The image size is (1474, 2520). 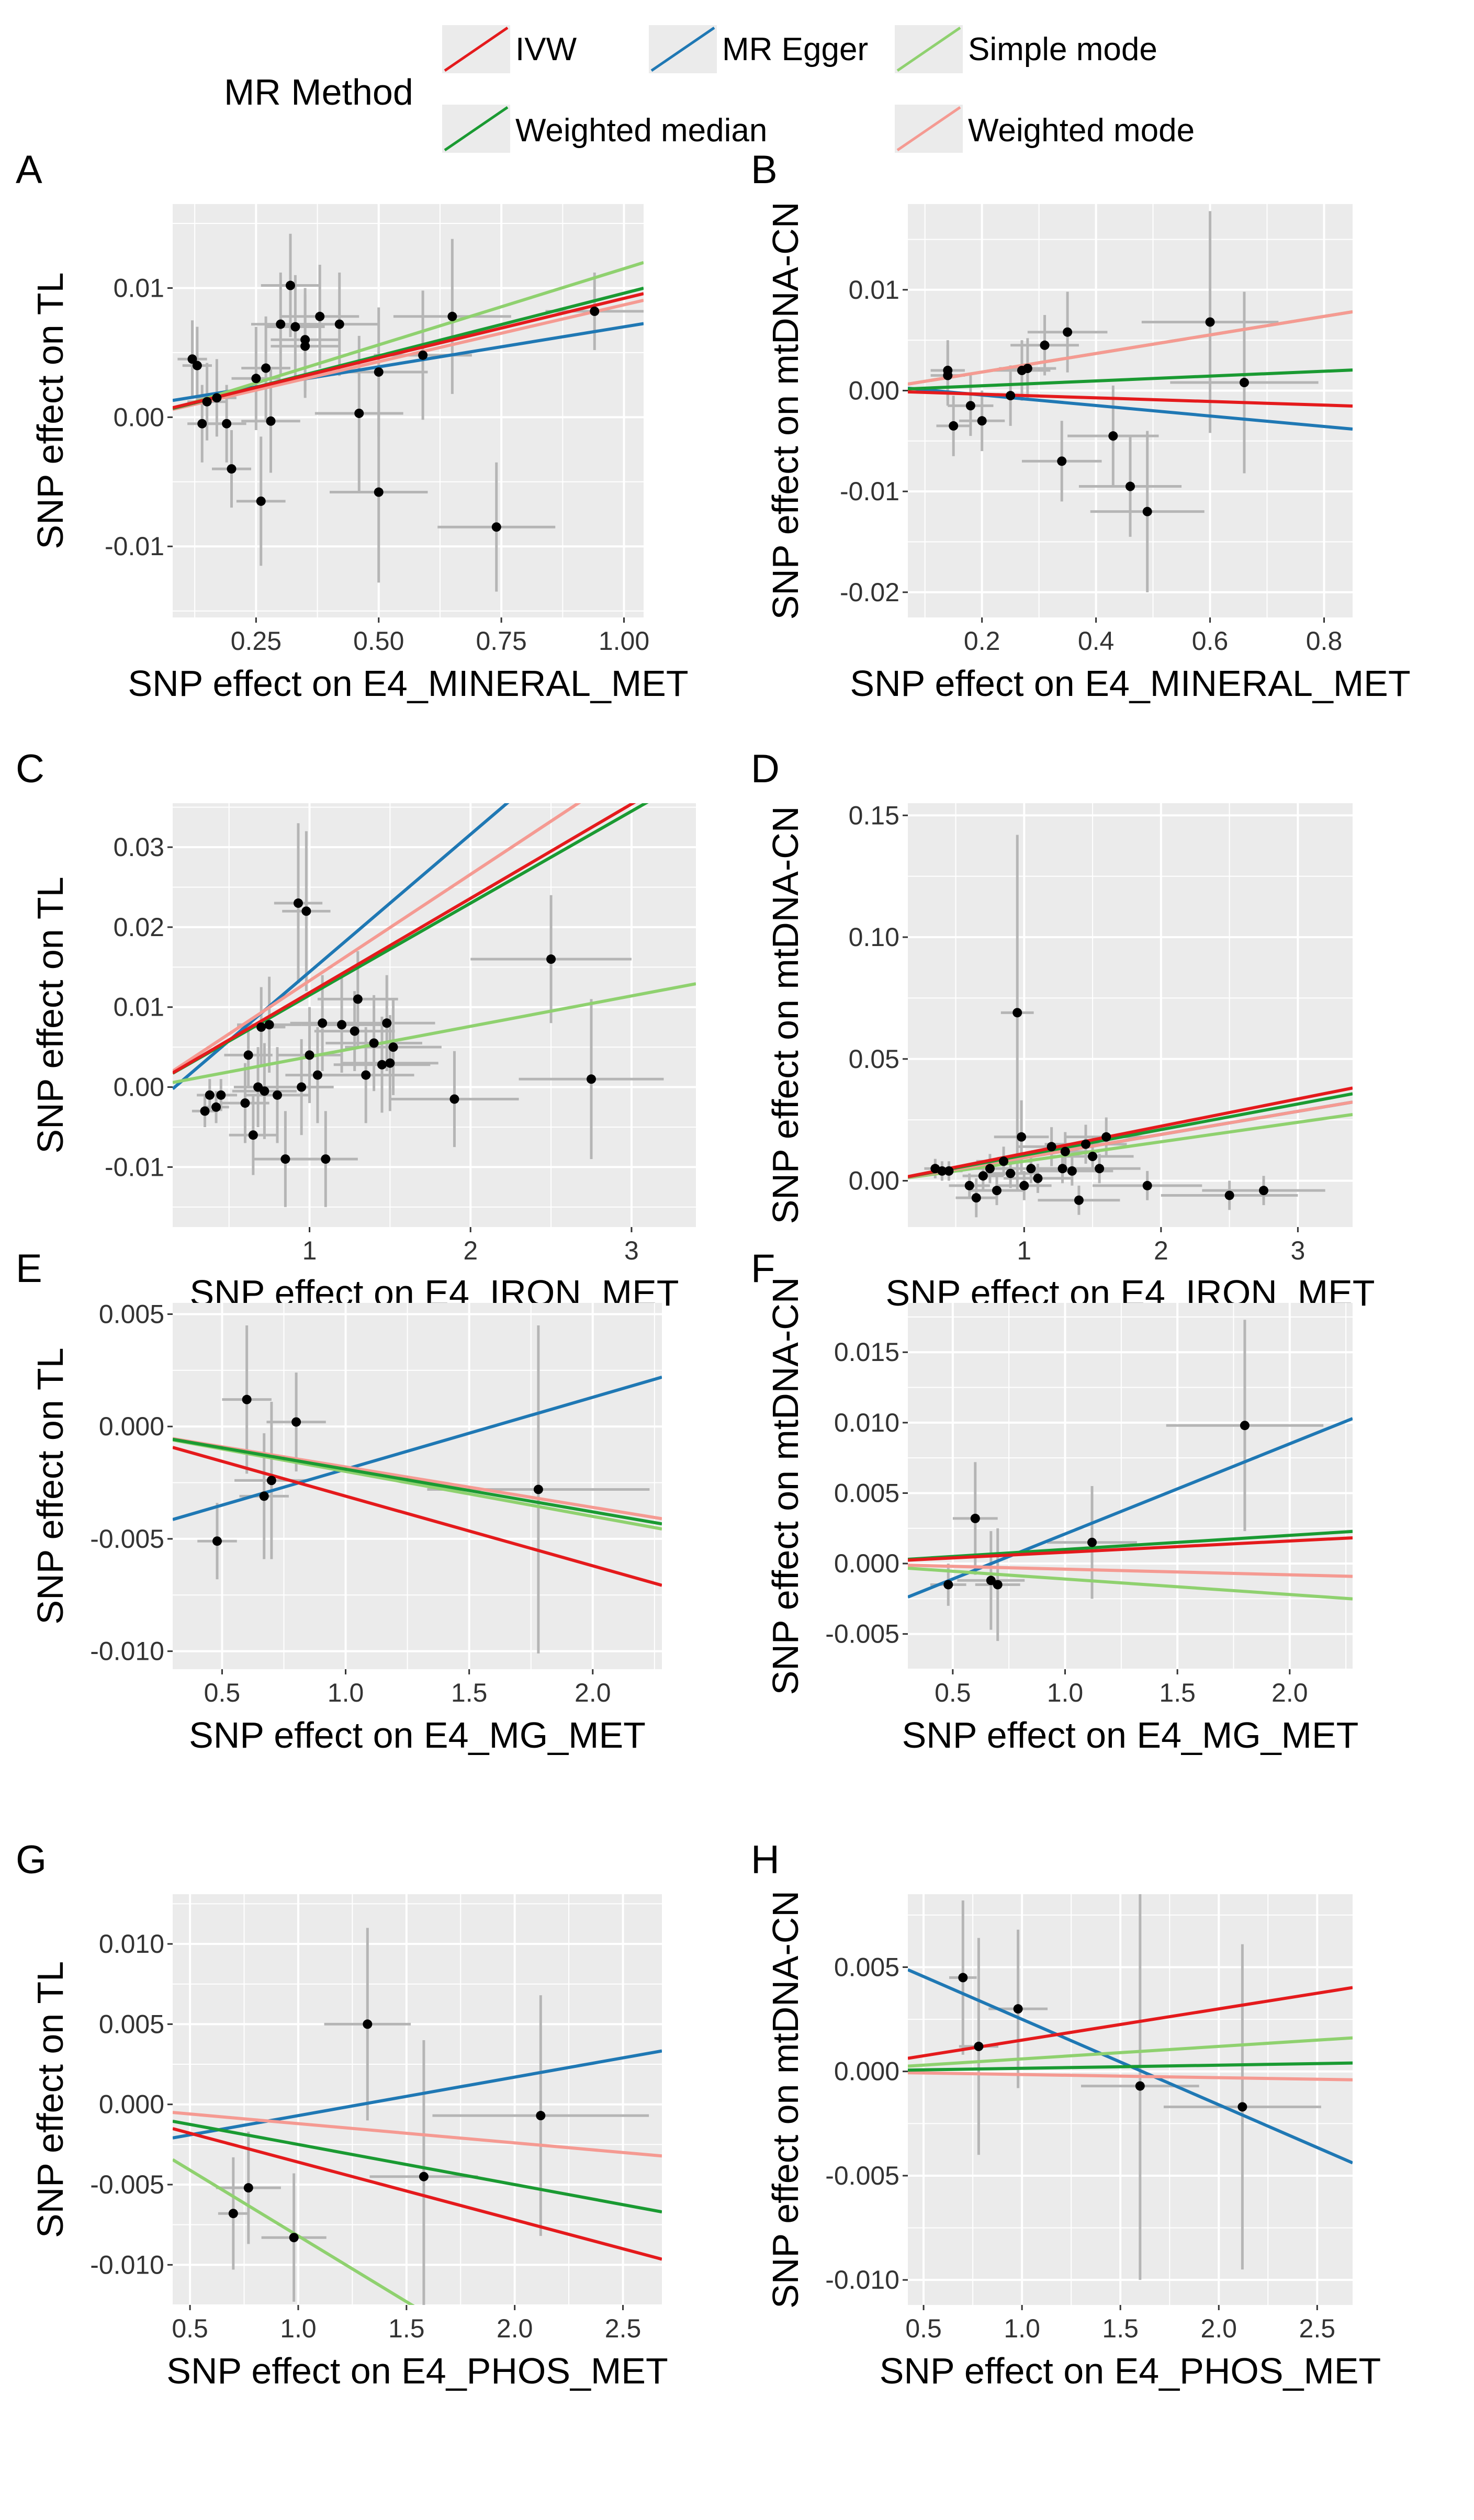 What do you see at coordinates (874, 816) in the screenshot?
I see `y-tick-label: 0.15` at bounding box center [874, 816].